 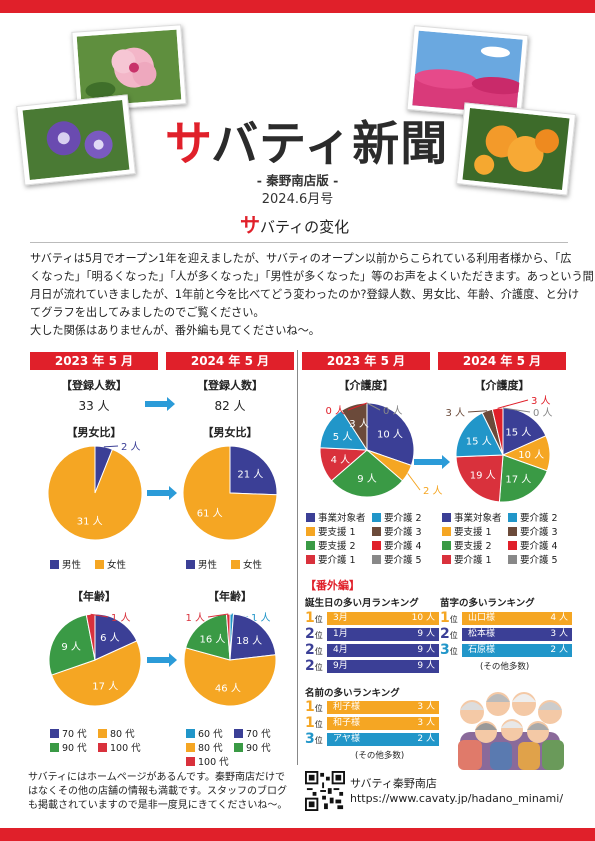 I want to click on legend-item-80s: 80 代, so click(x=116, y=733).